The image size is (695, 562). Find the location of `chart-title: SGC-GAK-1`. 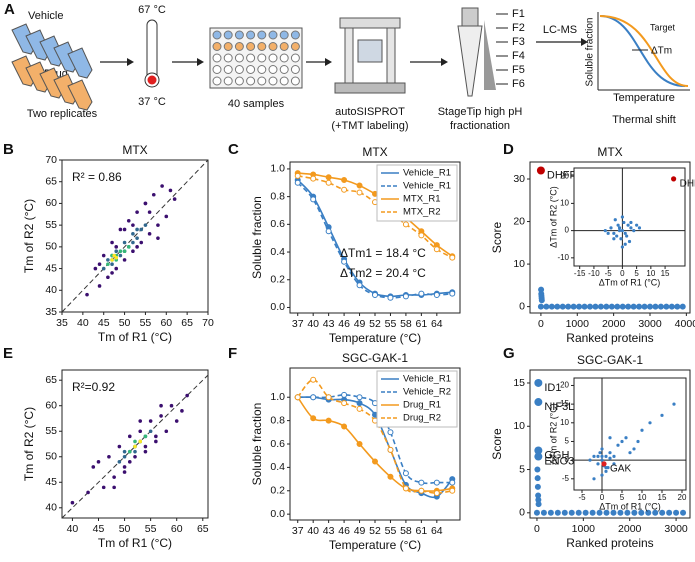

chart-title: SGC-GAK-1 is located at coordinates (375, 358).